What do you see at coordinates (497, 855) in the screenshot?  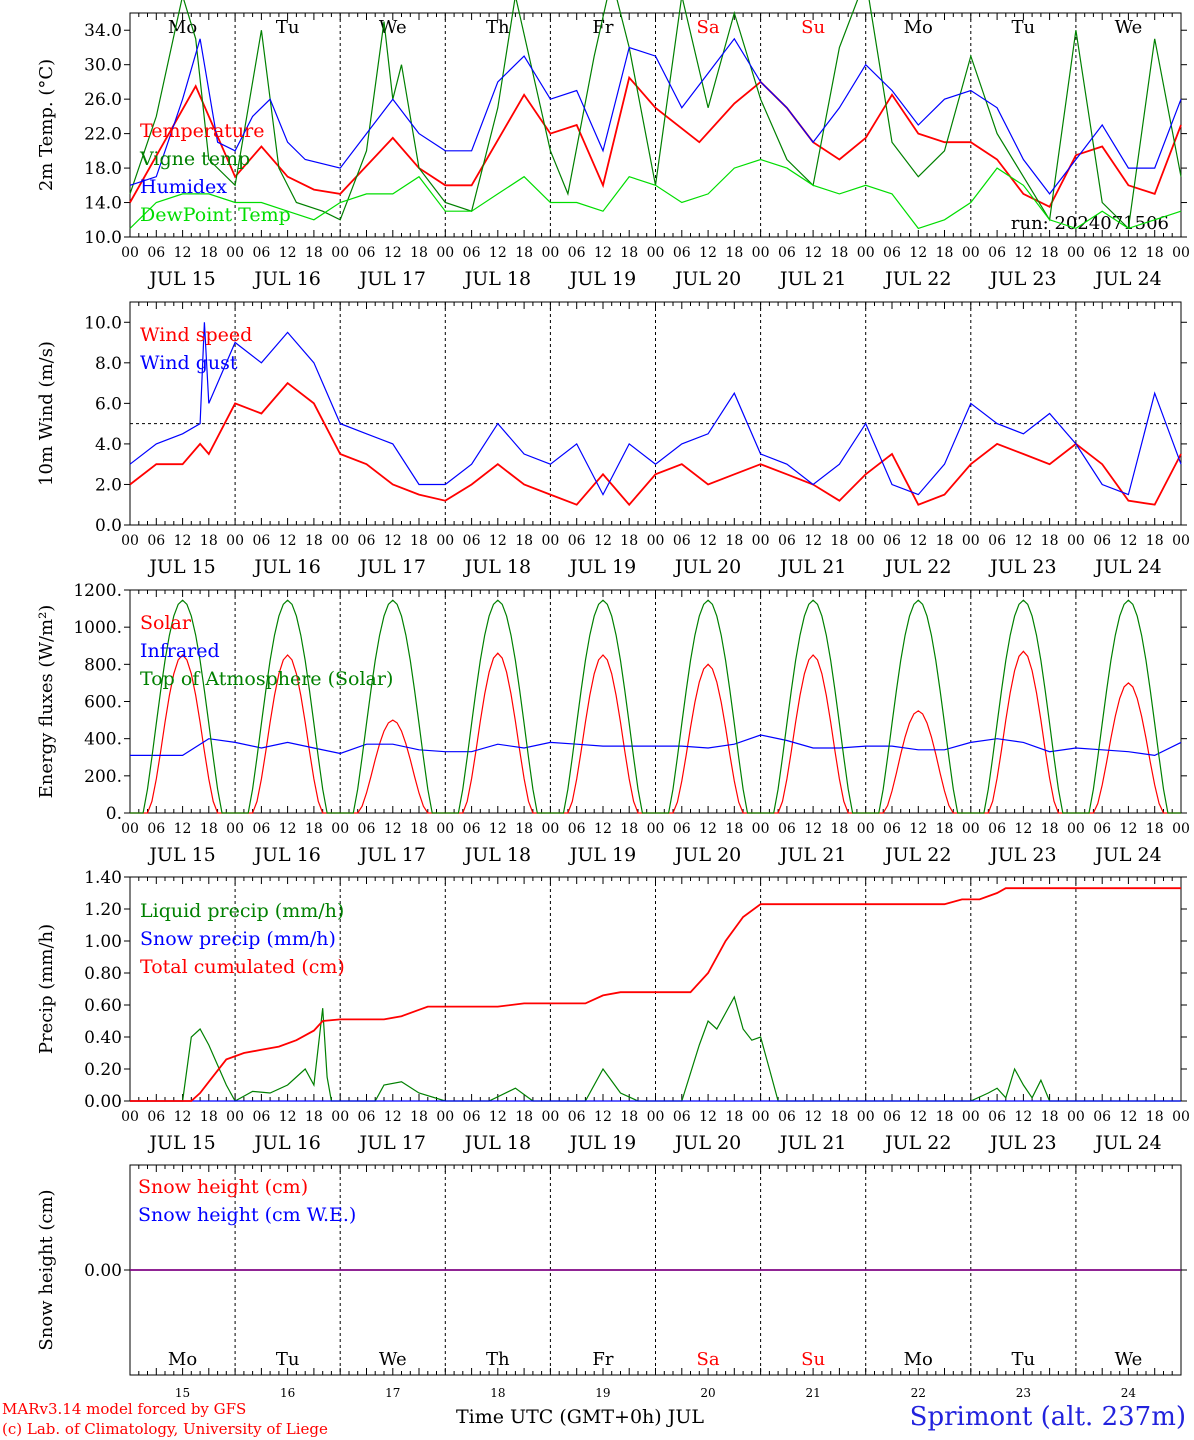 I see `date-label: JUL 18` at bounding box center [497, 855].